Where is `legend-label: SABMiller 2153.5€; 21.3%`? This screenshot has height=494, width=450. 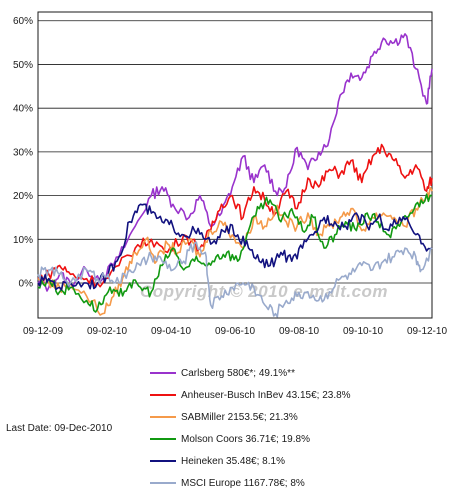 legend-label: SABMiller 2153.5€; 21.3% is located at coordinates (239, 417).